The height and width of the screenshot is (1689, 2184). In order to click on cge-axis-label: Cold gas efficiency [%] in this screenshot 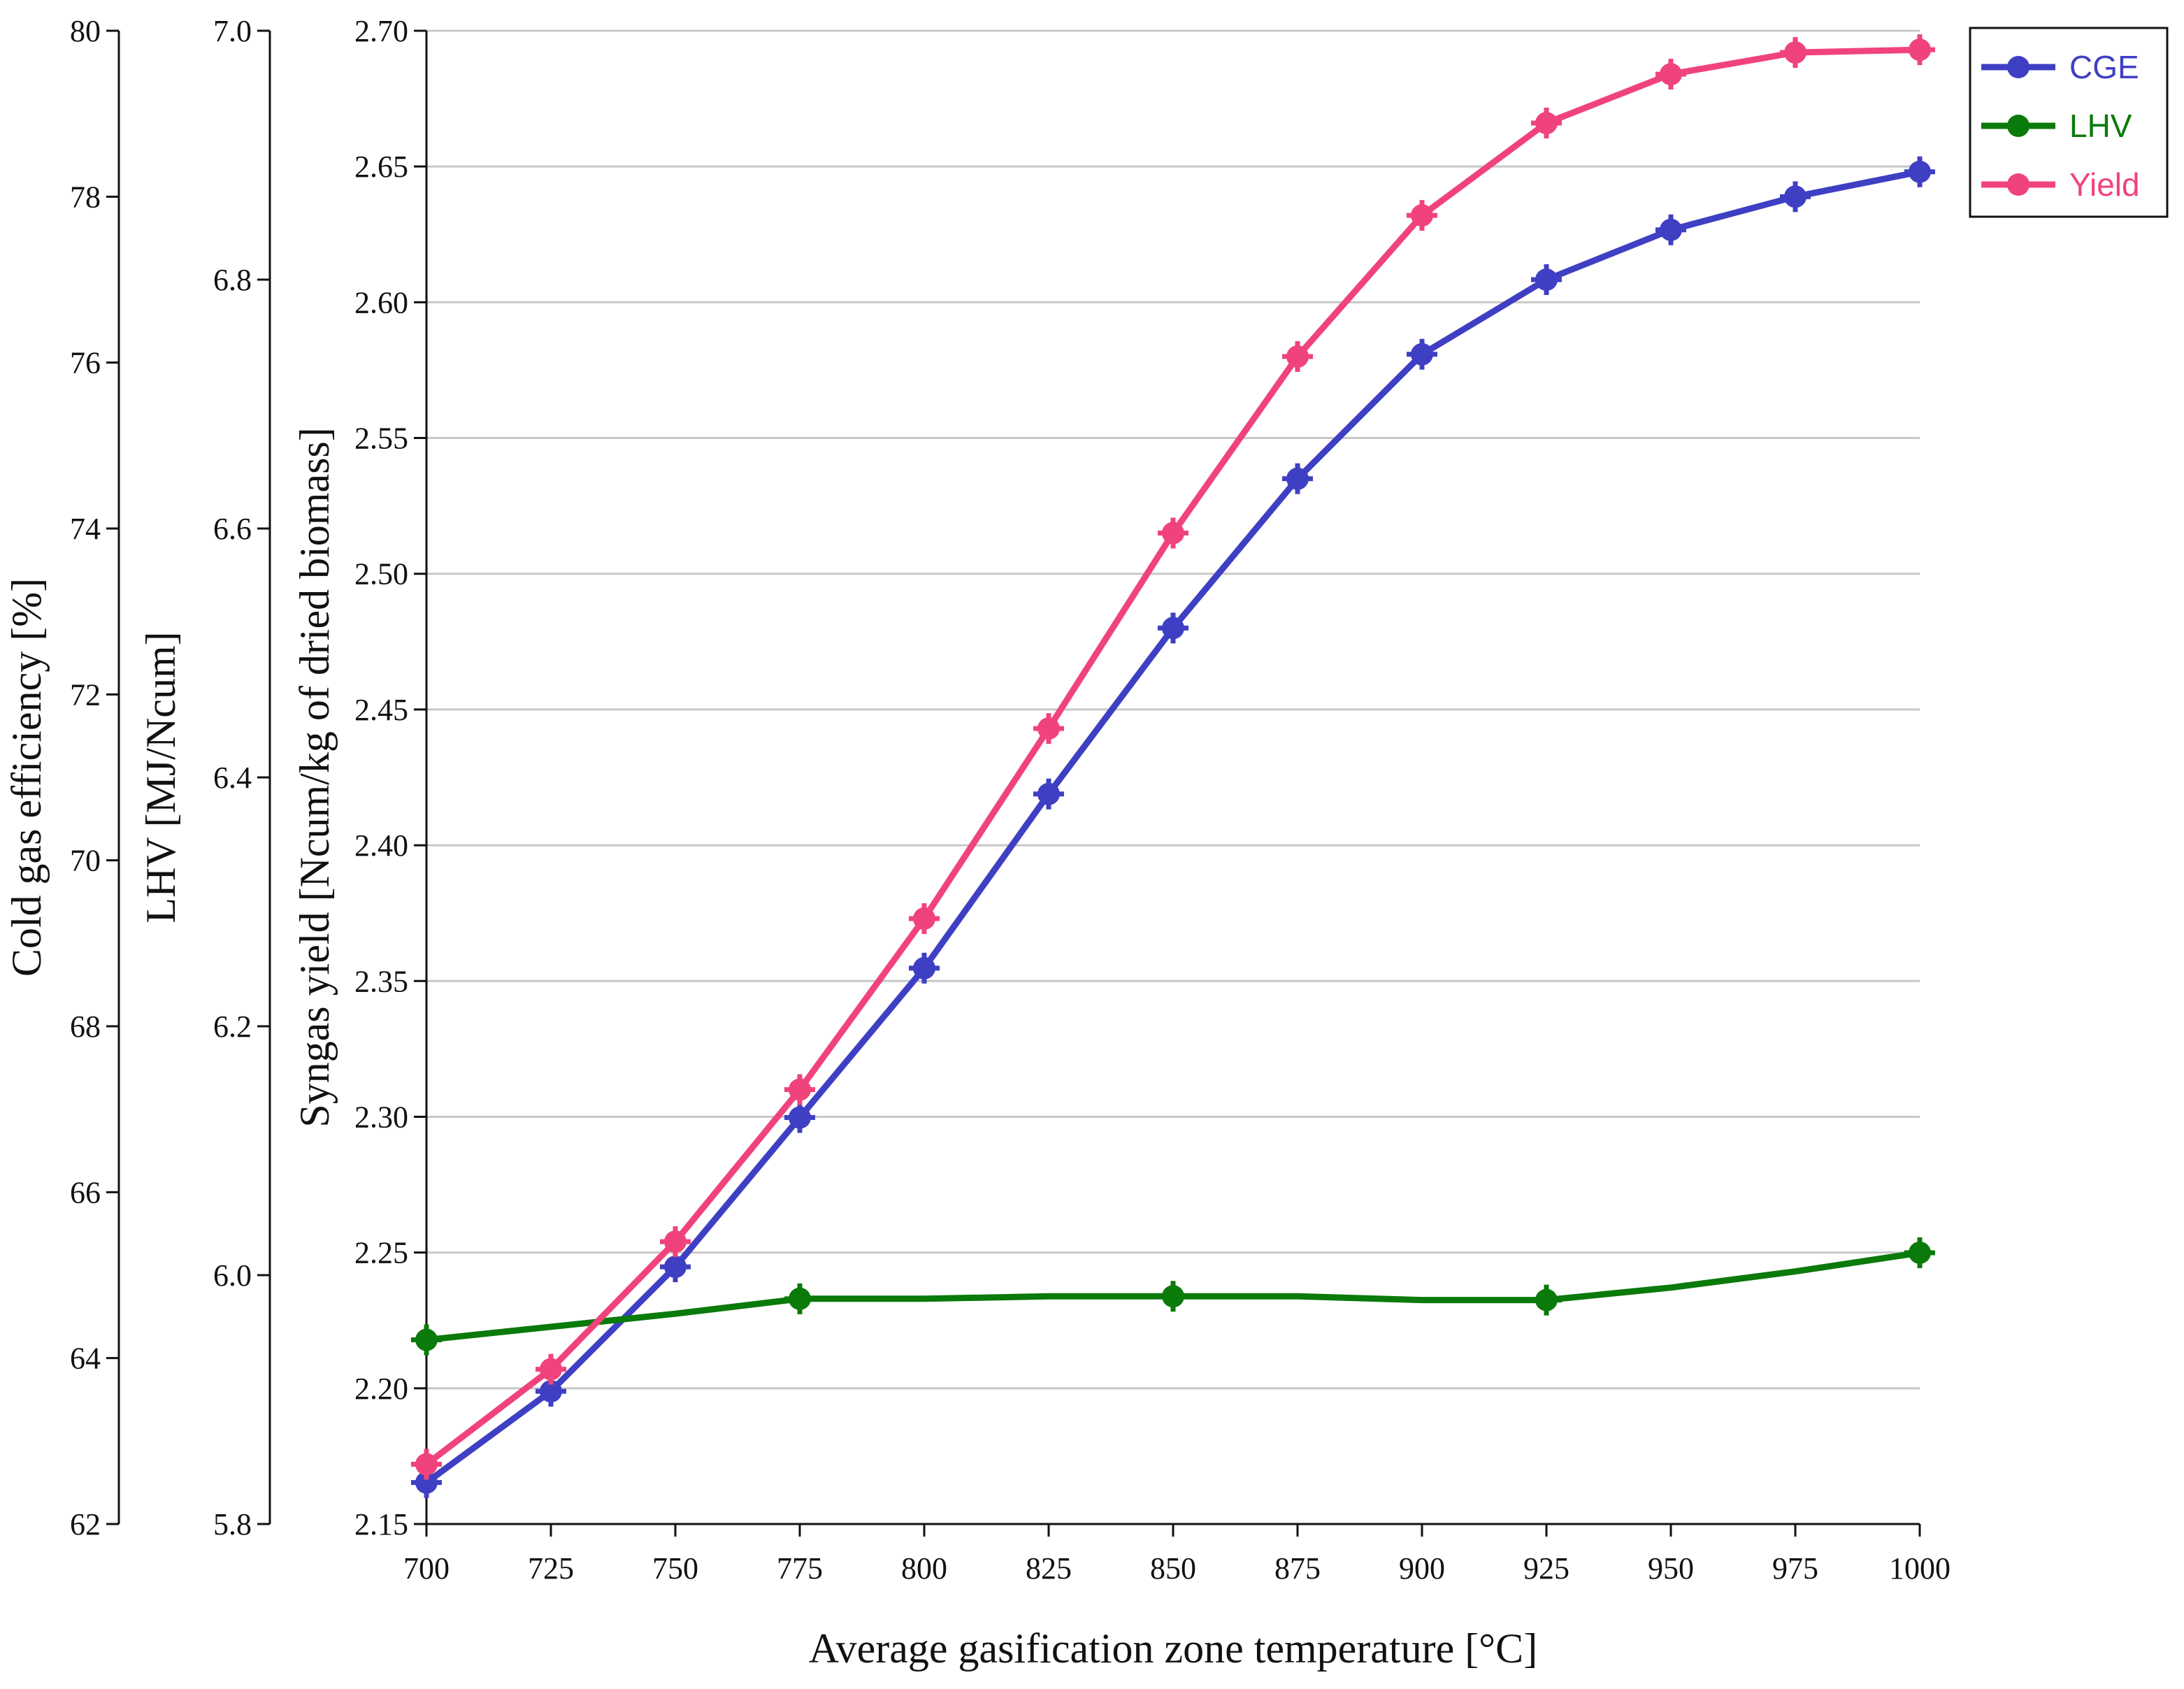, I will do `click(26, 777)`.